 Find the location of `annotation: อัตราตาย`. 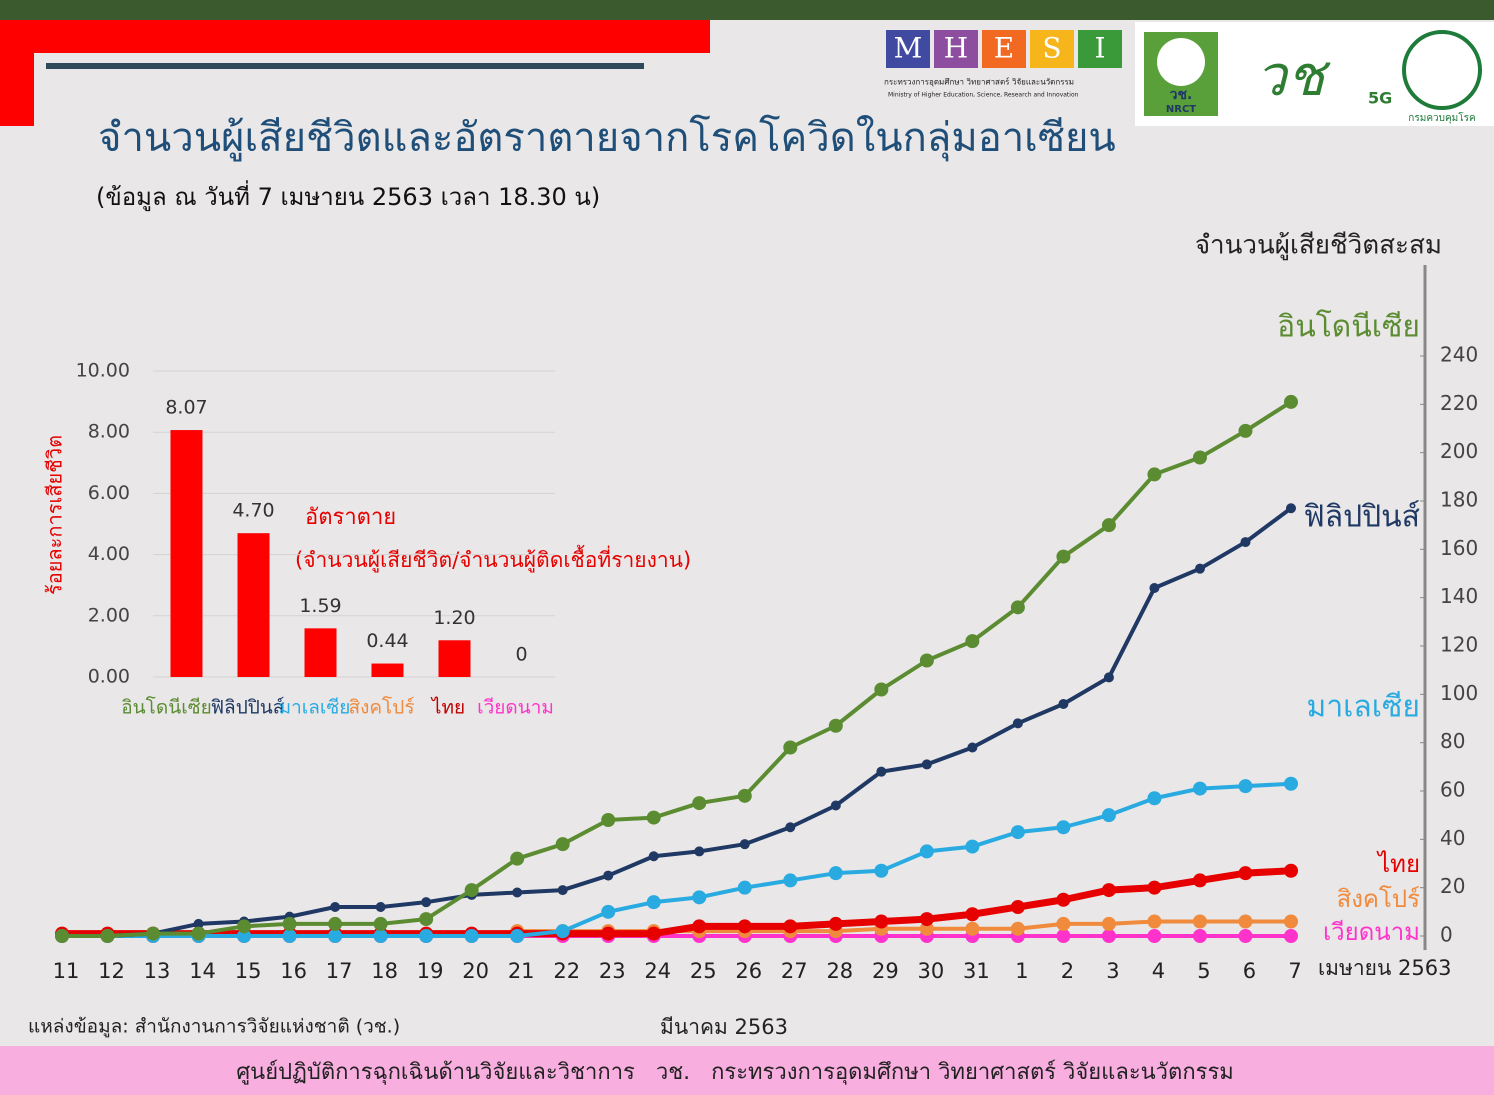

annotation: อัตราตาย is located at coordinates (350, 517).